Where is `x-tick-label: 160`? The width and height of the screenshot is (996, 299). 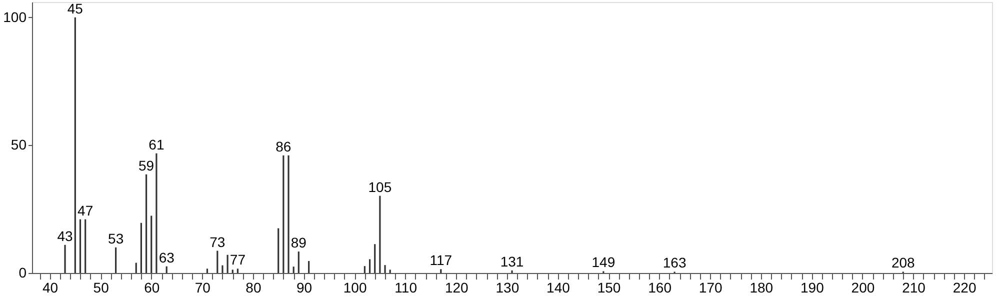 x-tick-label: 160 is located at coordinates (660, 288).